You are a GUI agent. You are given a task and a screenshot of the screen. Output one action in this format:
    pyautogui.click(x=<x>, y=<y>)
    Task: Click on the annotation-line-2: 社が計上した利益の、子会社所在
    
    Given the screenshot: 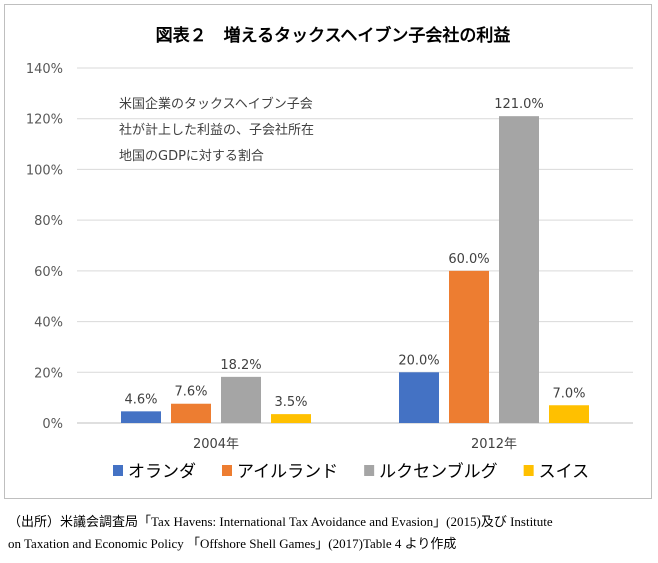 What is the action you would take?
    pyautogui.click(x=216, y=130)
    